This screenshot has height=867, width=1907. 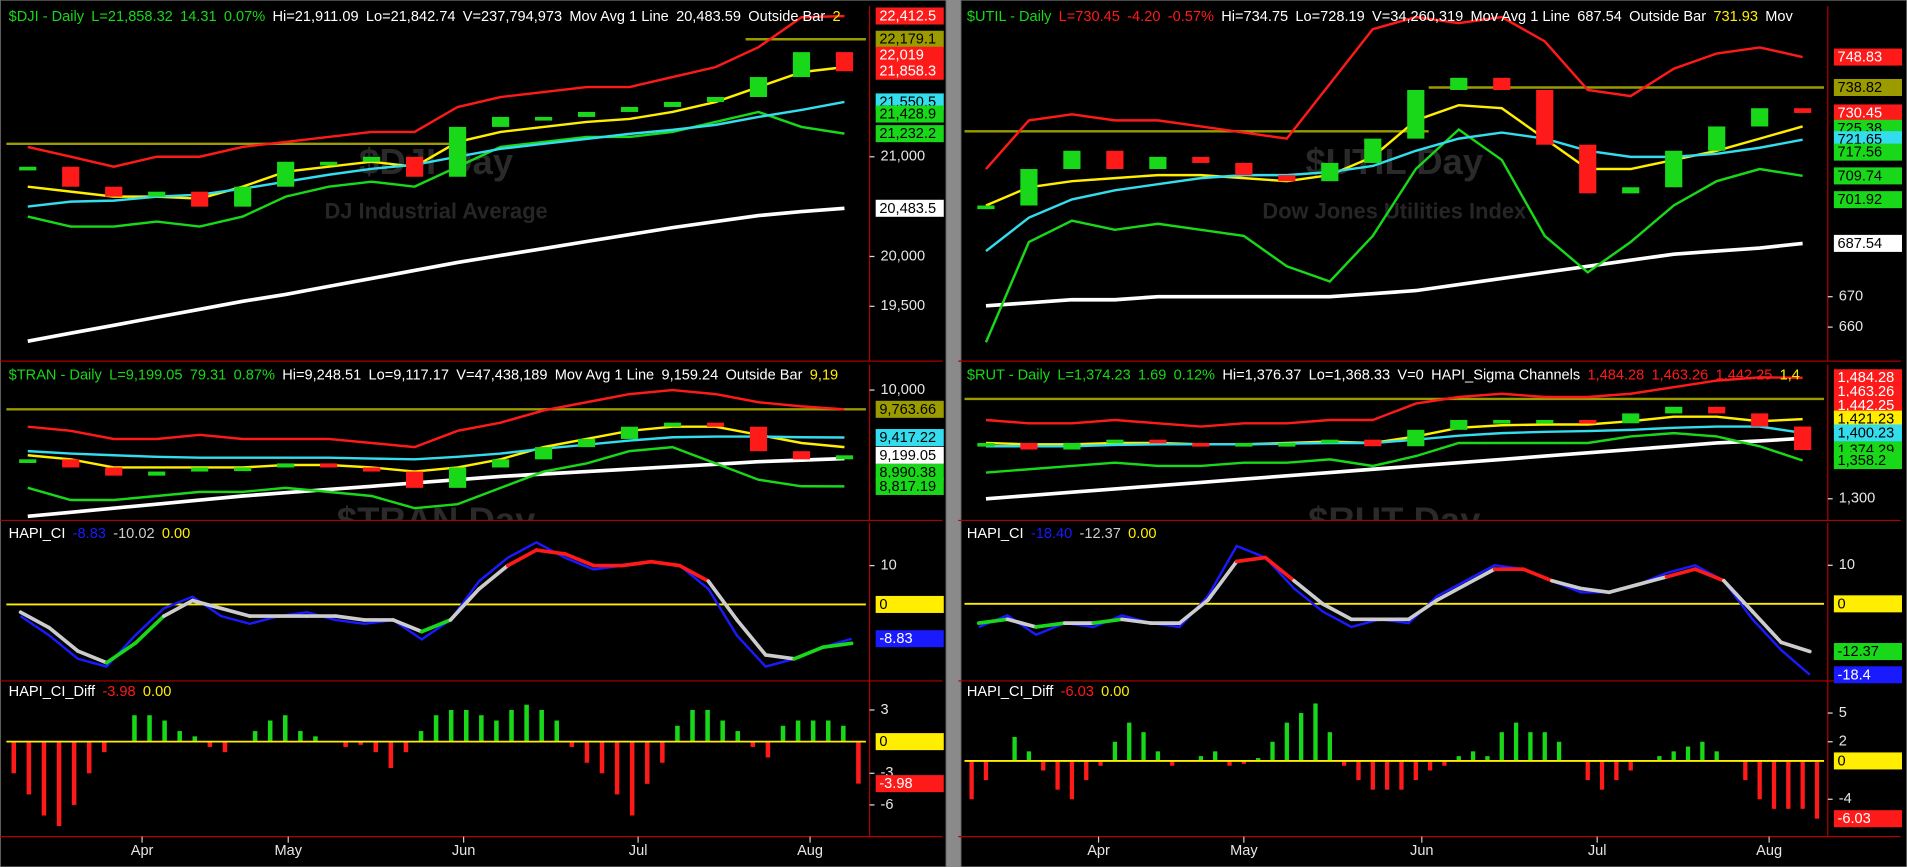 I want to click on price-badge-label: -6.03, so click(x=1854, y=819).